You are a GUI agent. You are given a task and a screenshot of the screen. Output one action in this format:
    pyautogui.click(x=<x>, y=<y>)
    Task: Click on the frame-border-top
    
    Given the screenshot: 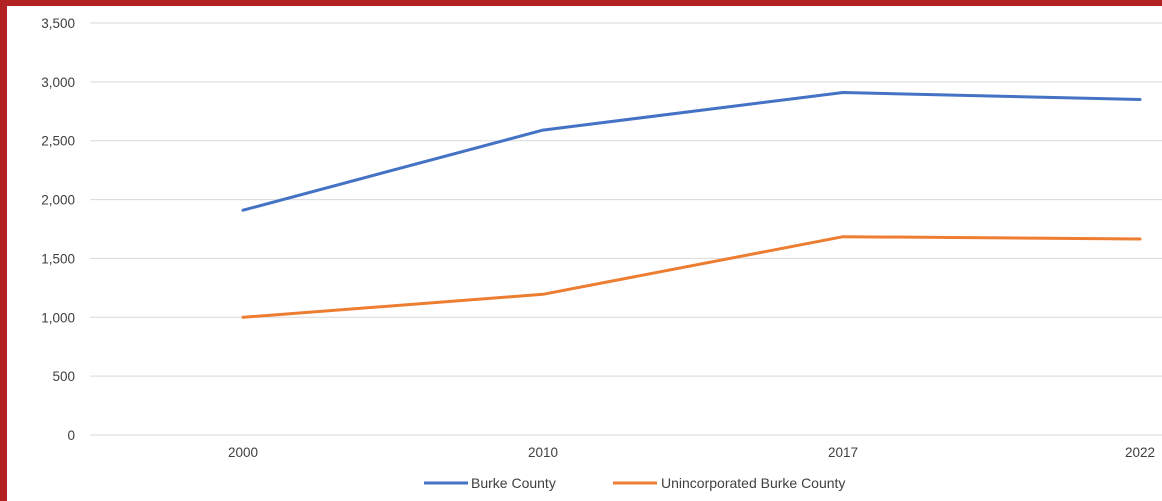 What is the action you would take?
    pyautogui.click(x=581, y=3)
    